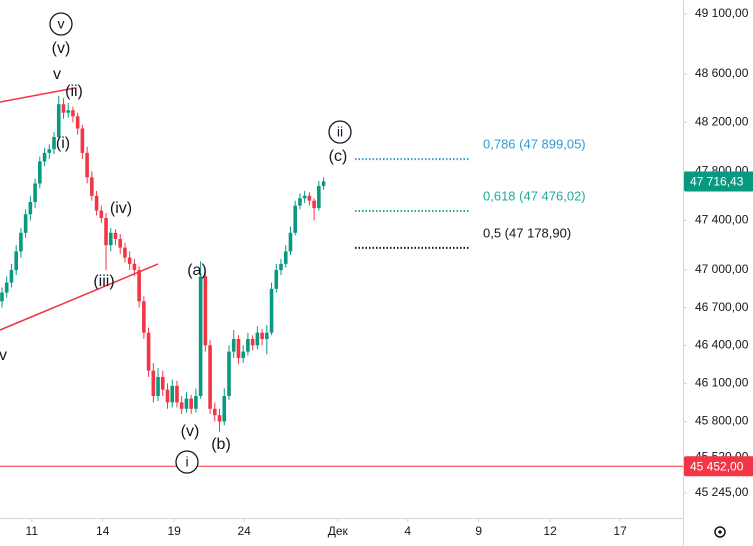 The width and height of the screenshot is (753, 546). What do you see at coordinates (103, 281) in the screenshot?
I see `wave-label: (iii)` at bounding box center [103, 281].